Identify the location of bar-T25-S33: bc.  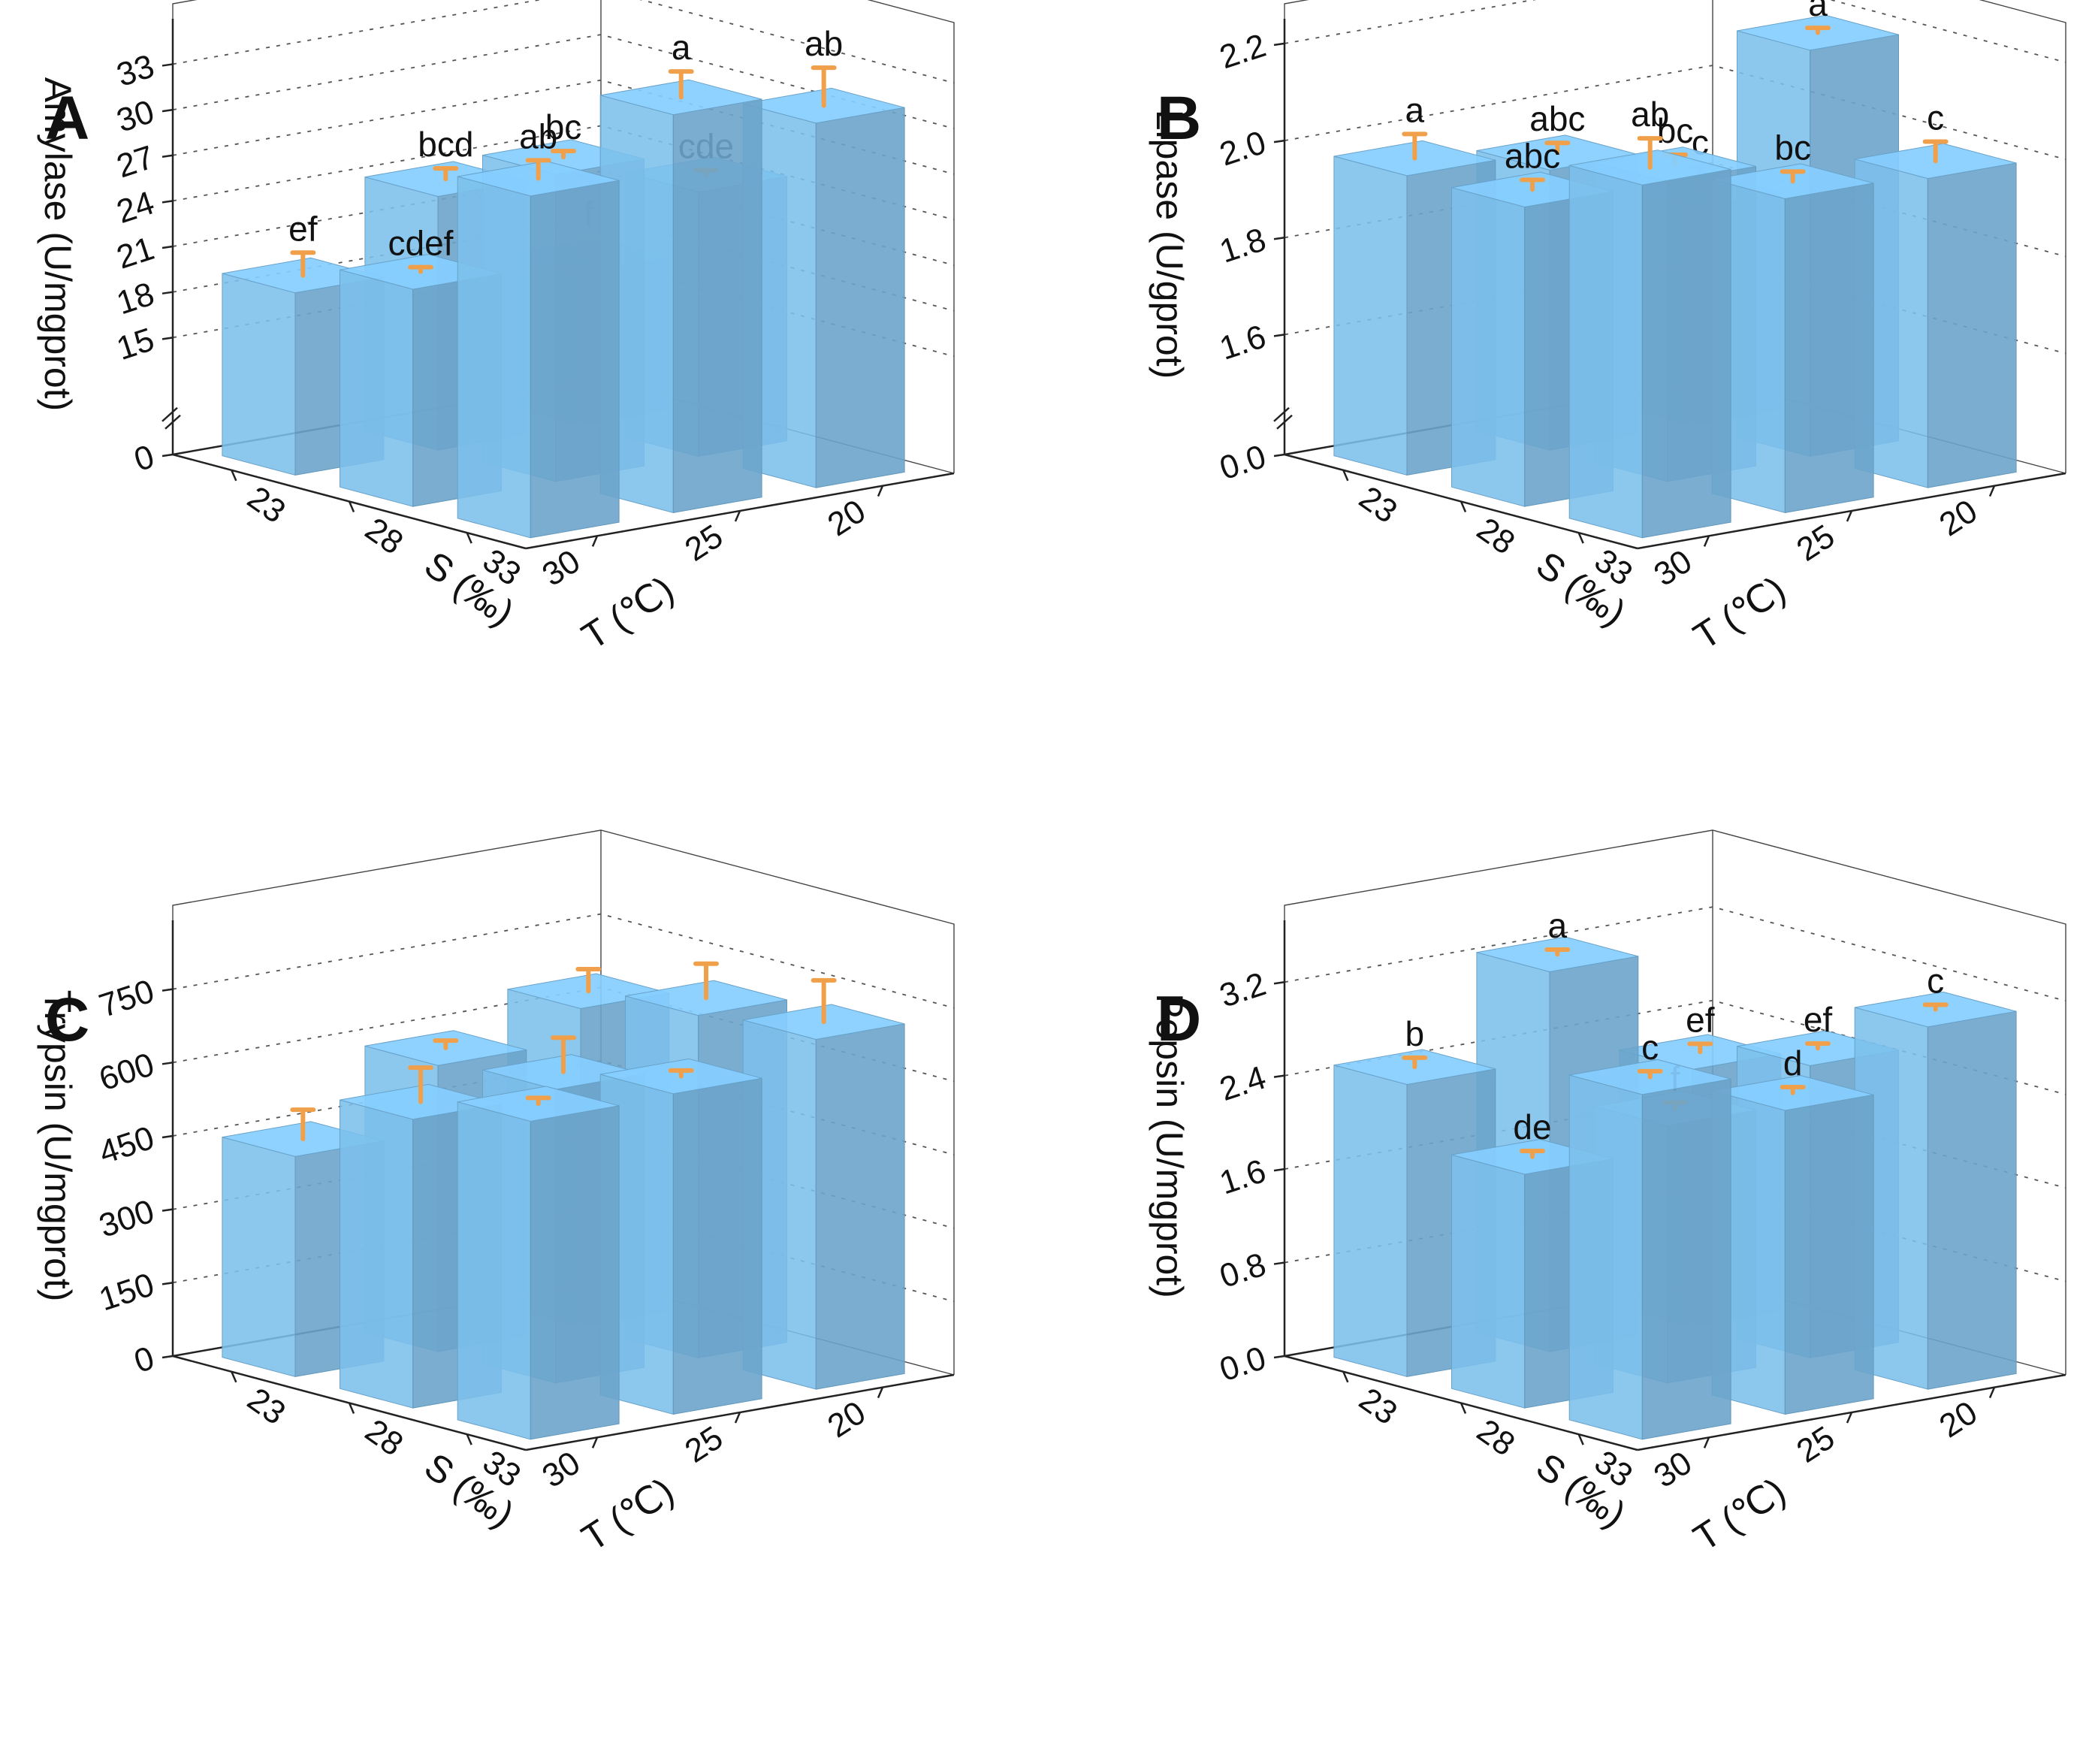
(1792, 321).